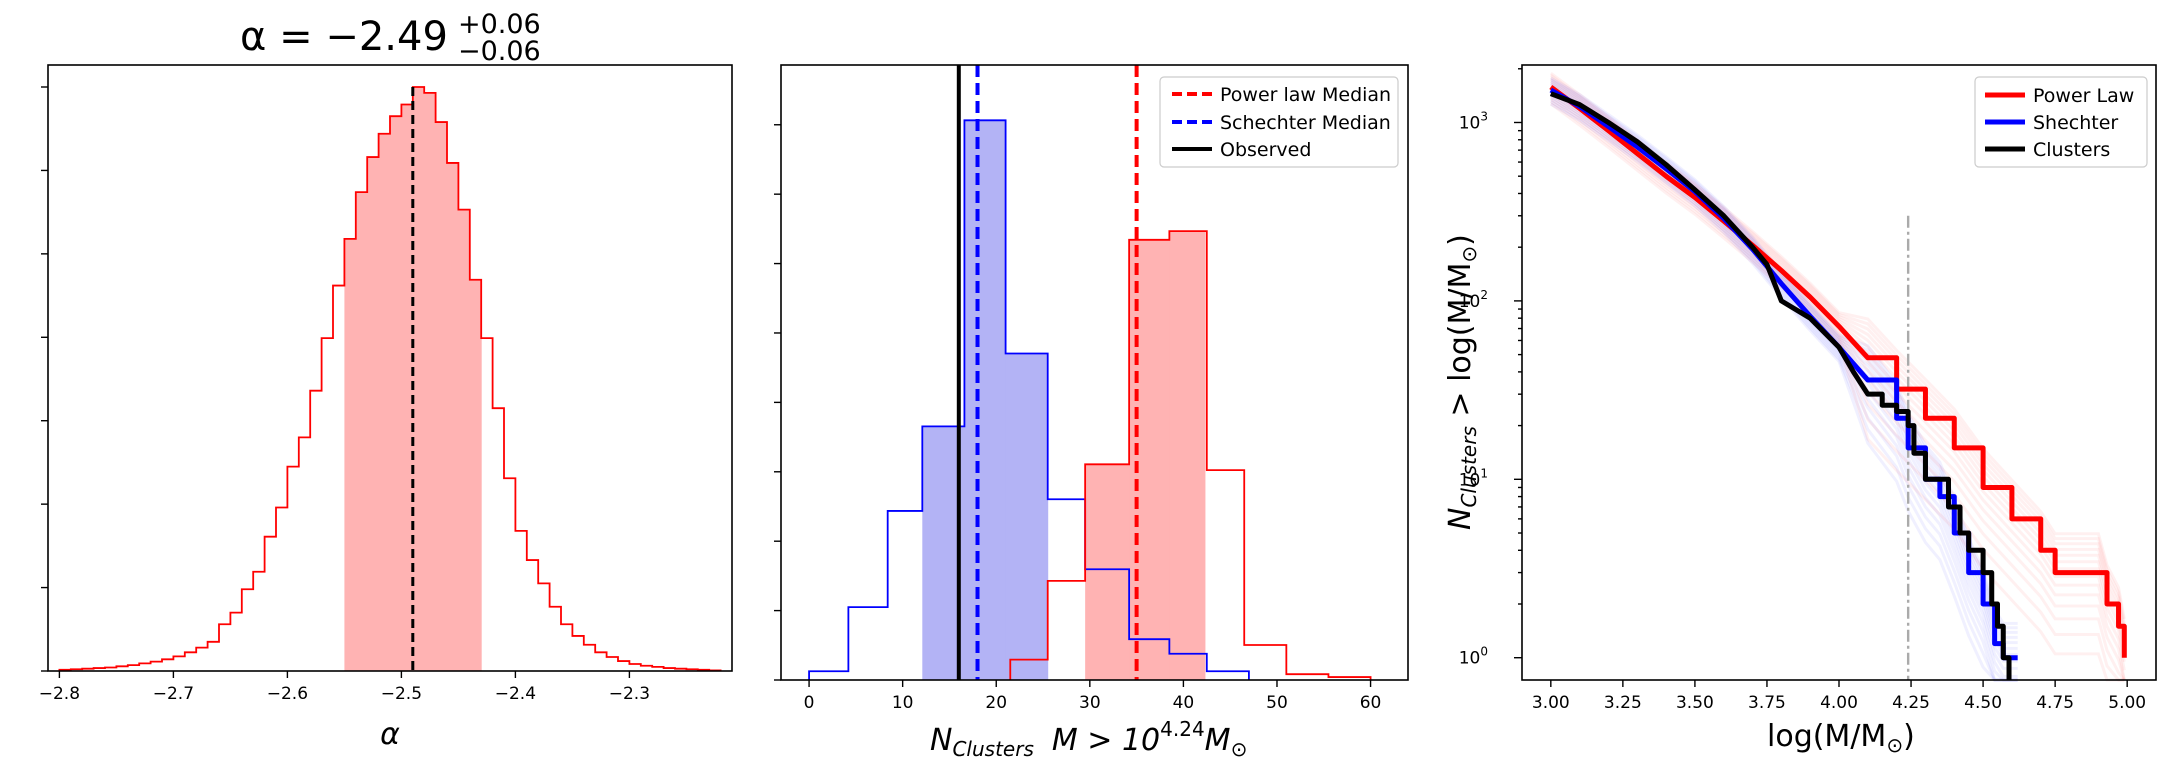 This screenshot has width=2170, height=767. Describe the element at coordinates (1841, 738) in the screenshot. I see `cumulative-x-label: log(M/M⊙)` at that location.